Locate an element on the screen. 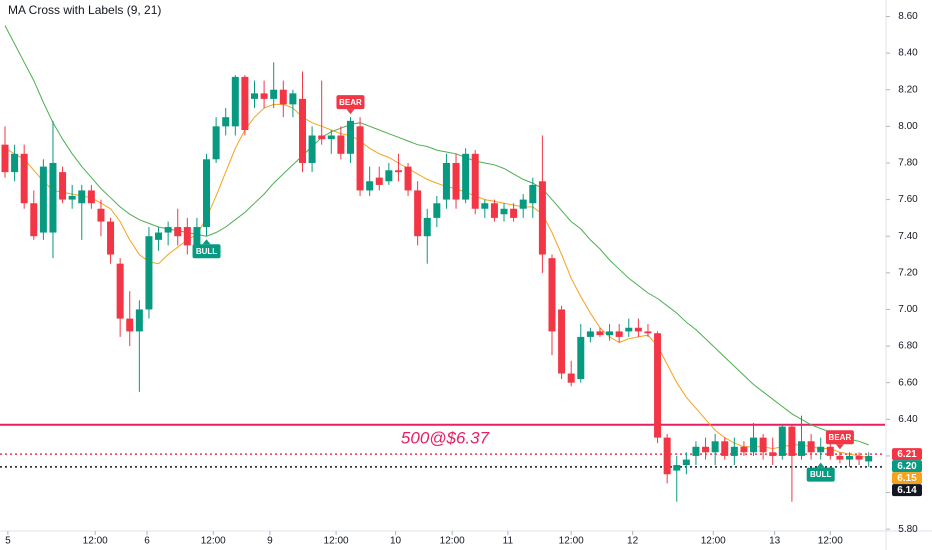  x-tick-label: 9 is located at coordinates (270, 541).